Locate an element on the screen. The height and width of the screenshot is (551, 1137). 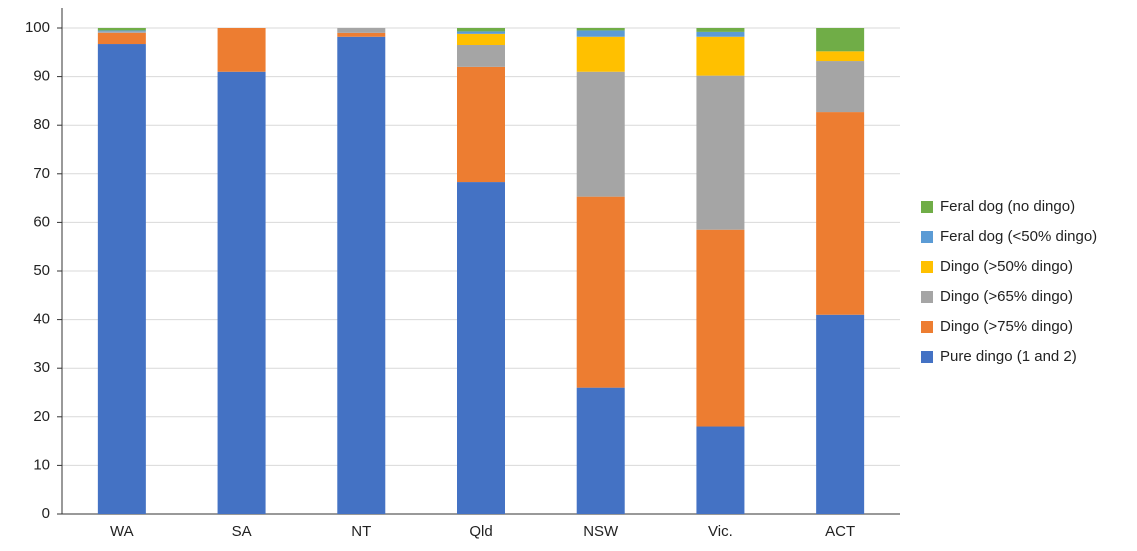
x-tick-label: SA is located at coordinates (242, 531).